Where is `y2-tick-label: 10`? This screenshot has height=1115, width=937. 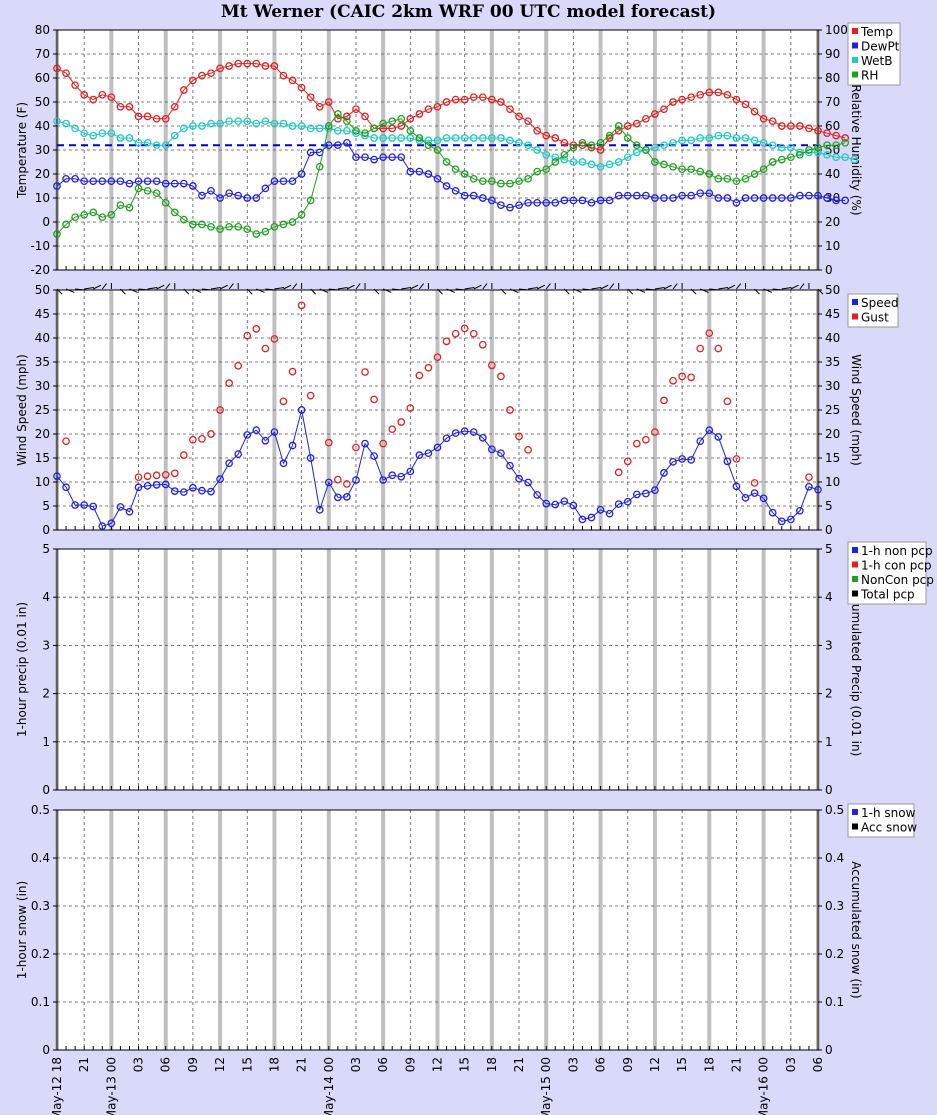 y2-tick-label: 10 is located at coordinates (832, 246).